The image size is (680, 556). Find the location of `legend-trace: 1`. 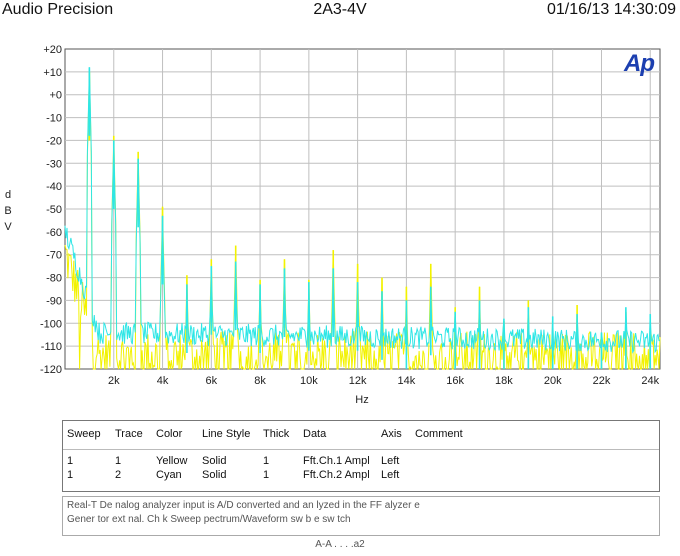

legend-trace: 1 is located at coordinates (118, 461).